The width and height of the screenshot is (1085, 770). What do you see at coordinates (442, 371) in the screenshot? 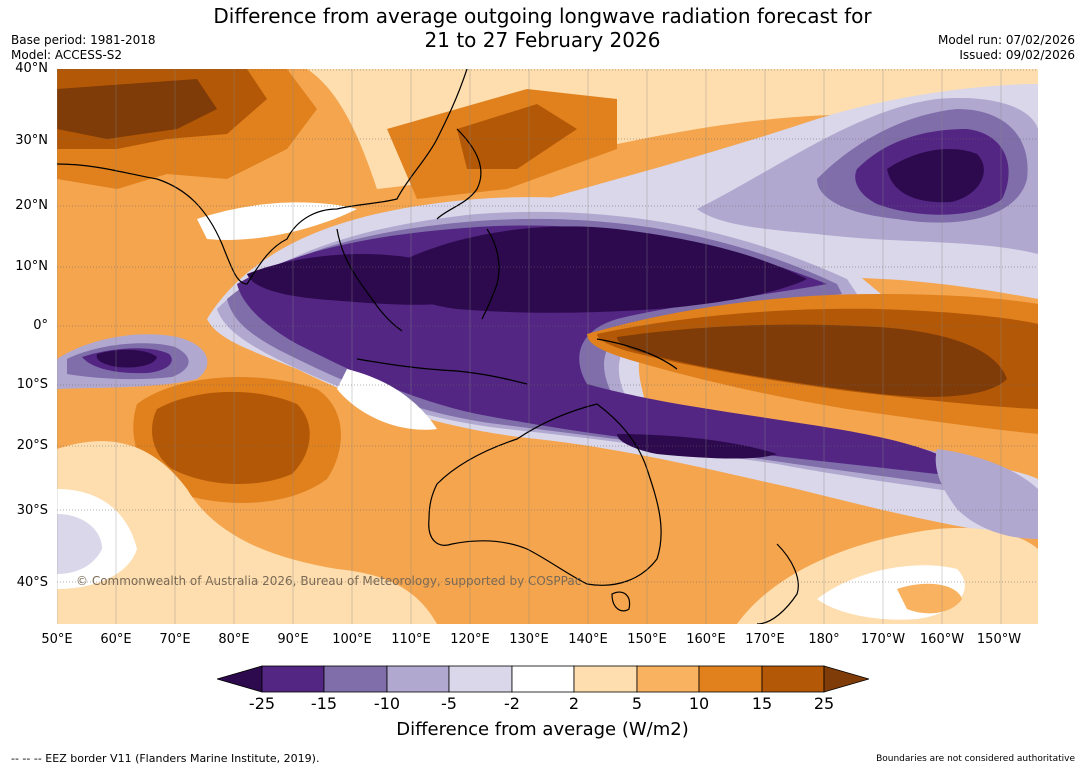
I see `indonesia-coast` at bounding box center [442, 371].